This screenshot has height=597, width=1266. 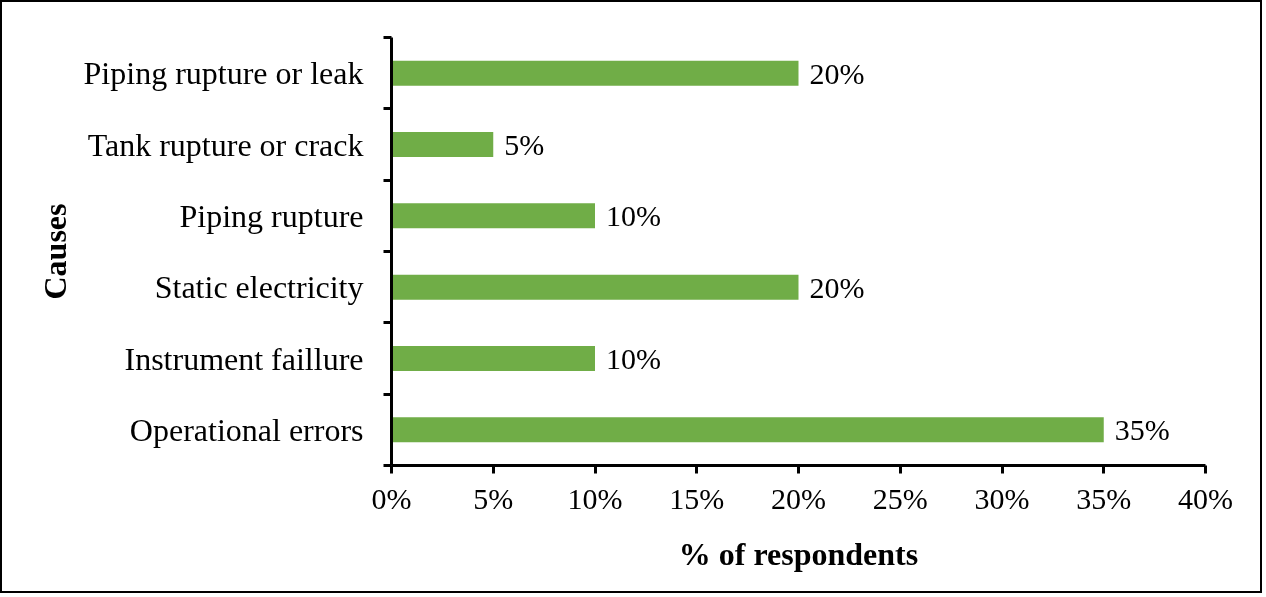 I want to click on y-tick-label: Piping rupture or leak, so click(x=223, y=73).